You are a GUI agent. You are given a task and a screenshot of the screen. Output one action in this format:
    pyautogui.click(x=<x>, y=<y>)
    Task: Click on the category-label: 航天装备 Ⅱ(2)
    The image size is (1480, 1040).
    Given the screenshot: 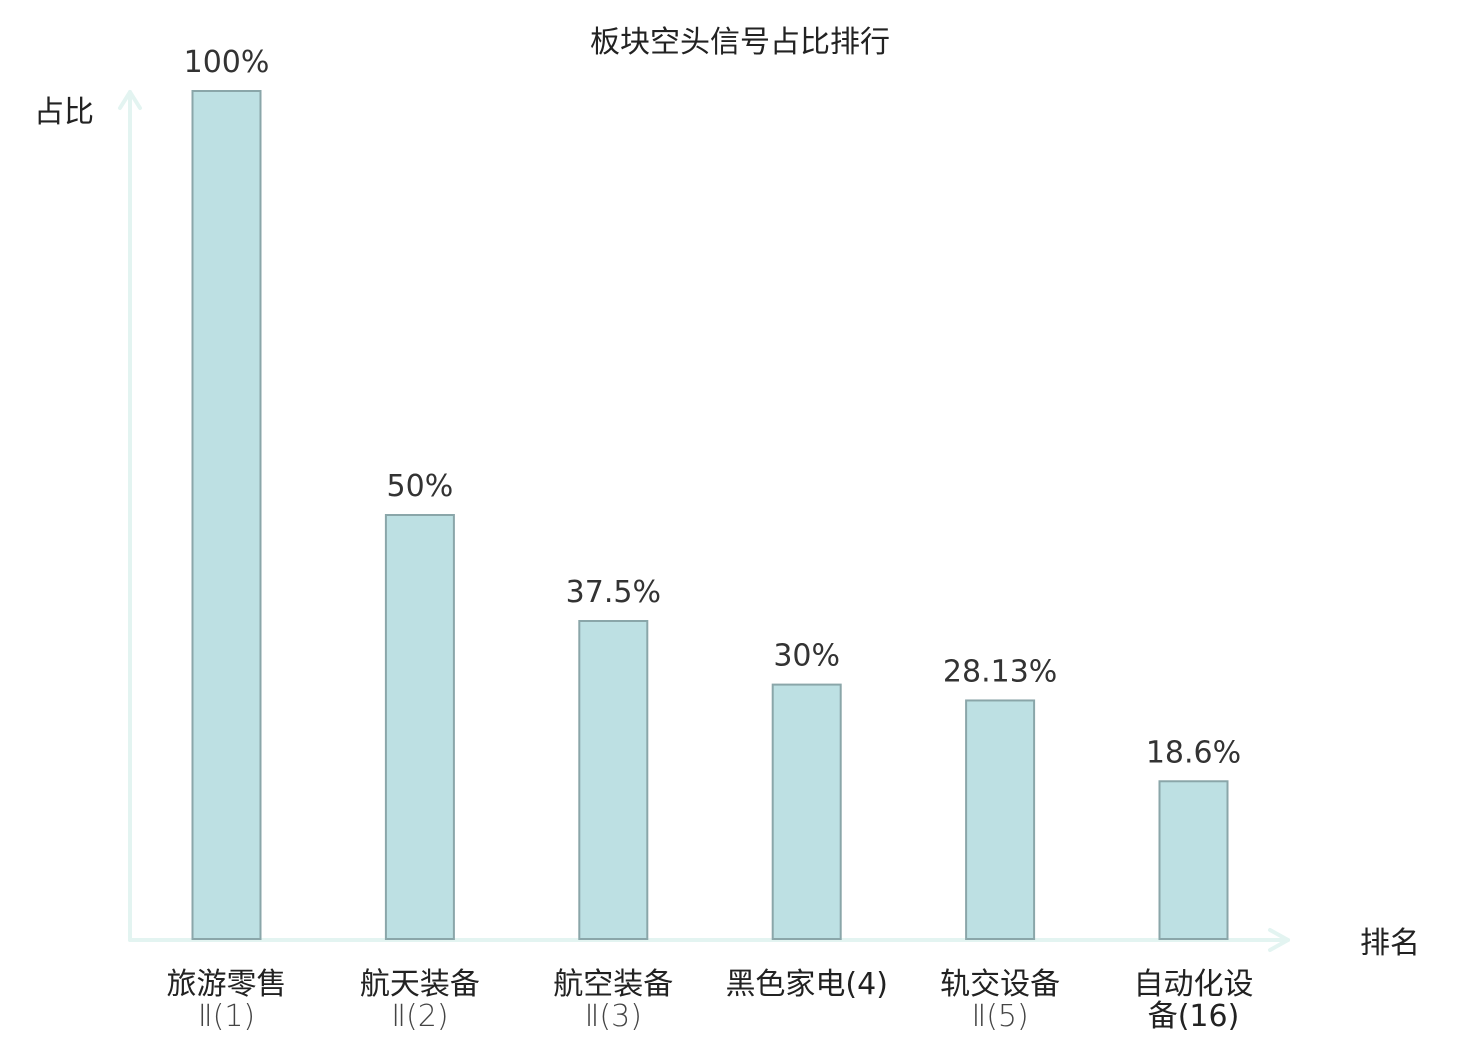 What is the action you would take?
    pyautogui.click(x=420, y=1000)
    